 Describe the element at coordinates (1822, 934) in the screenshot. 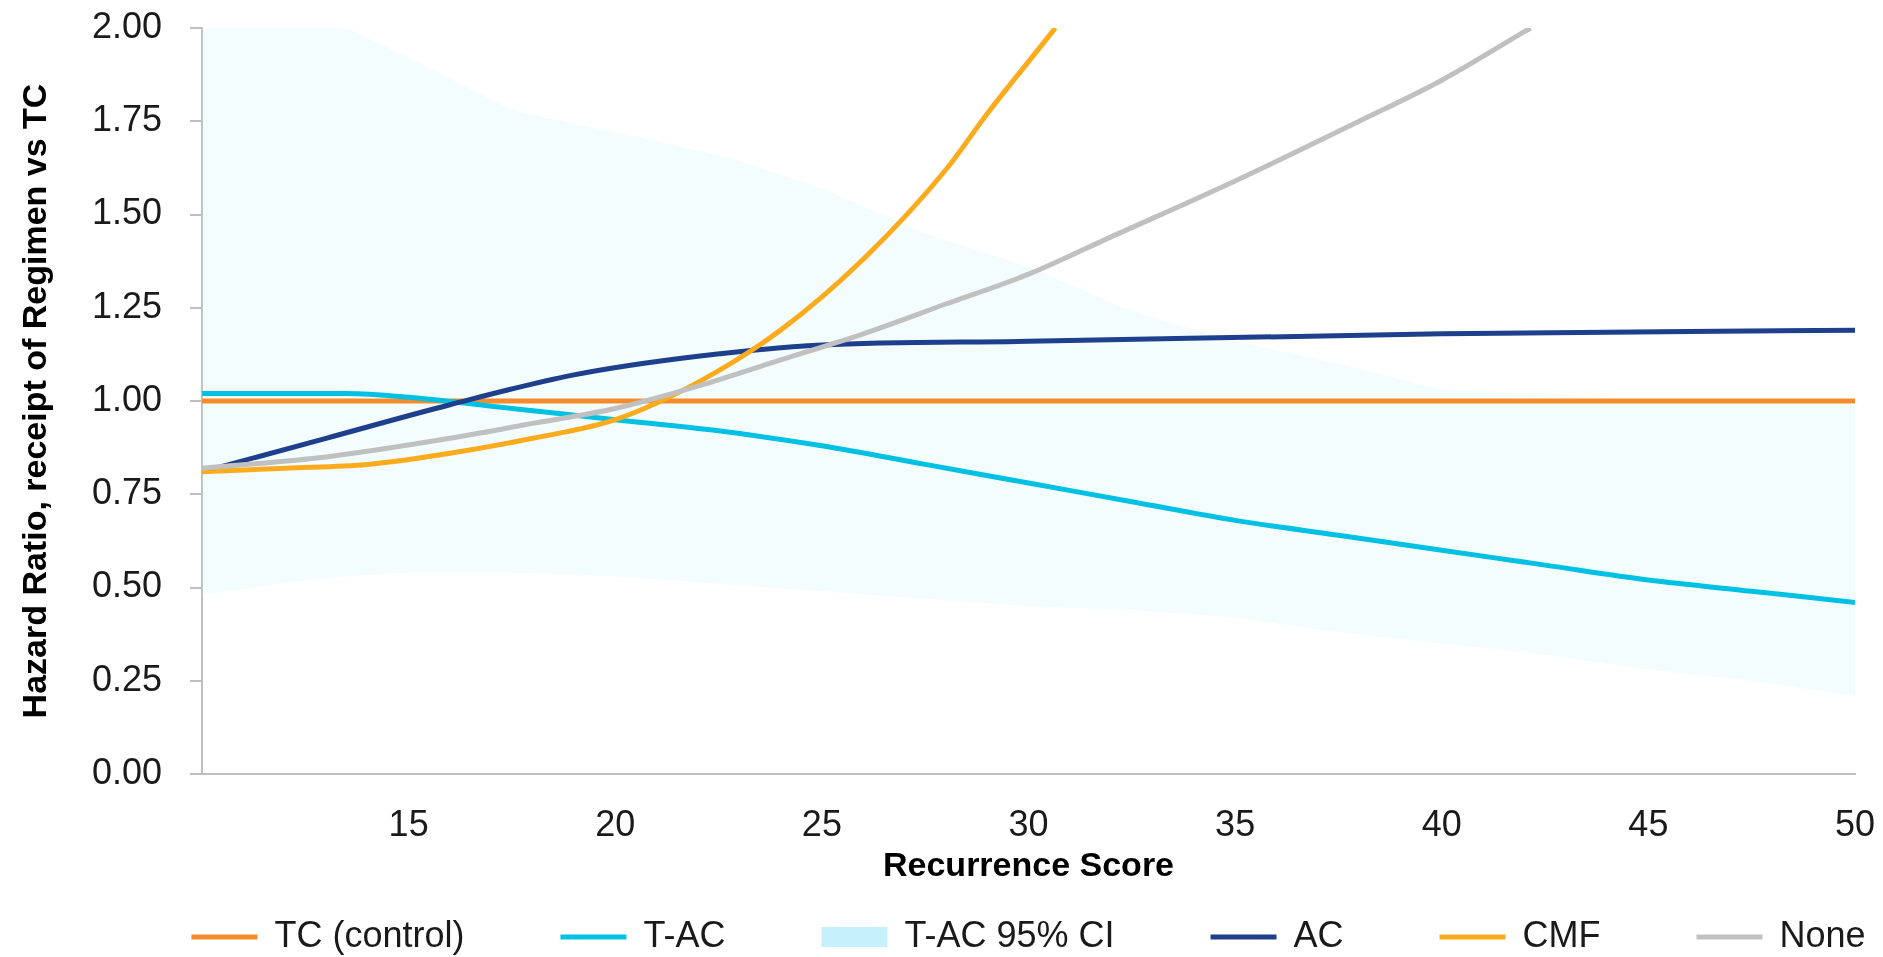

I see `legend-label: None` at that location.